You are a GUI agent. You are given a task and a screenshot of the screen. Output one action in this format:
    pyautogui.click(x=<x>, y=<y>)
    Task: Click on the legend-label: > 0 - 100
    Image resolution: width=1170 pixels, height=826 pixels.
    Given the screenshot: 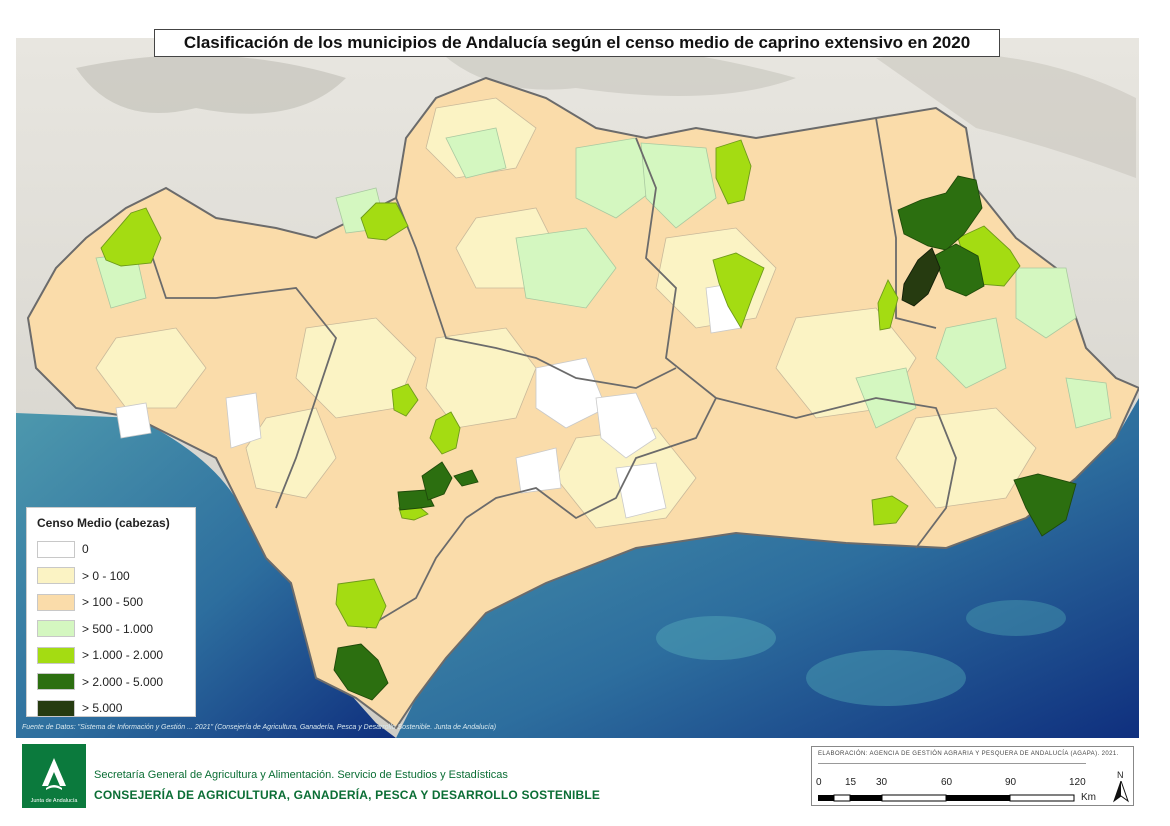 What is the action you would take?
    pyautogui.click(x=106, y=575)
    